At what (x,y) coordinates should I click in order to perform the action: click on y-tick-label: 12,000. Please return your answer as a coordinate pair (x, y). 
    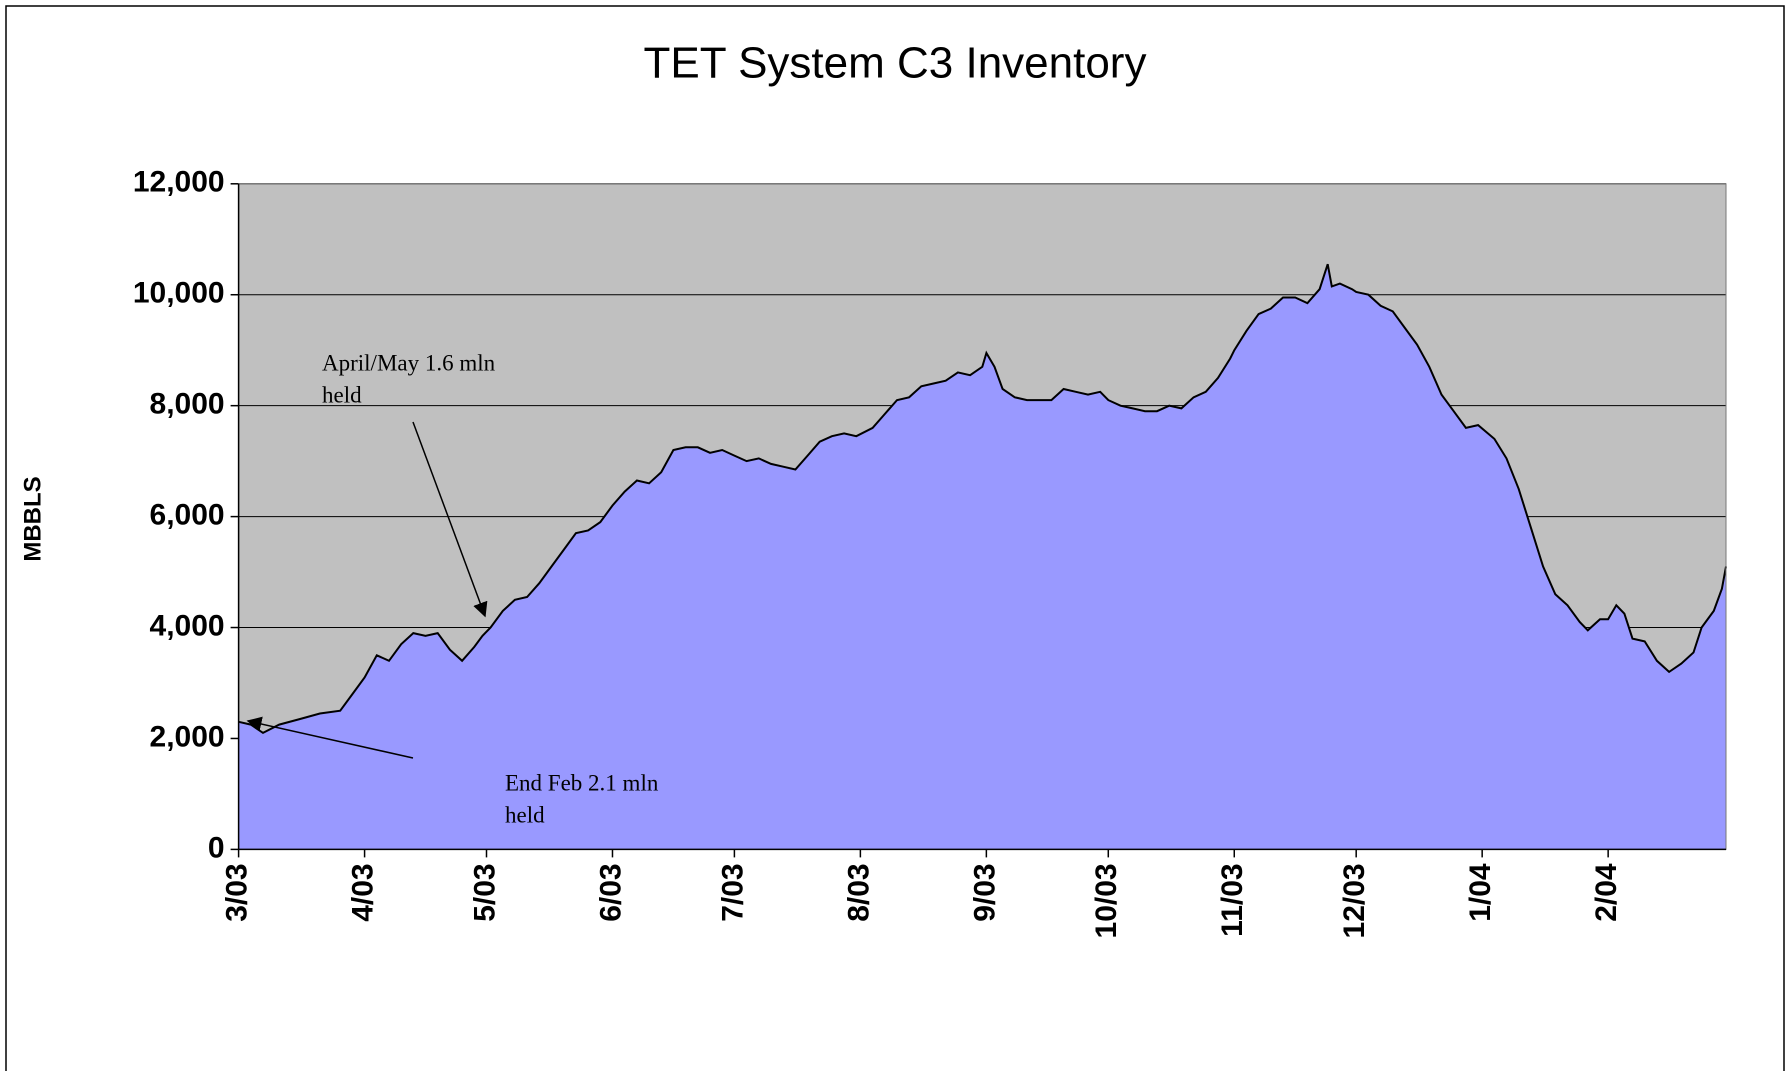
    Looking at the image, I should click on (179, 182).